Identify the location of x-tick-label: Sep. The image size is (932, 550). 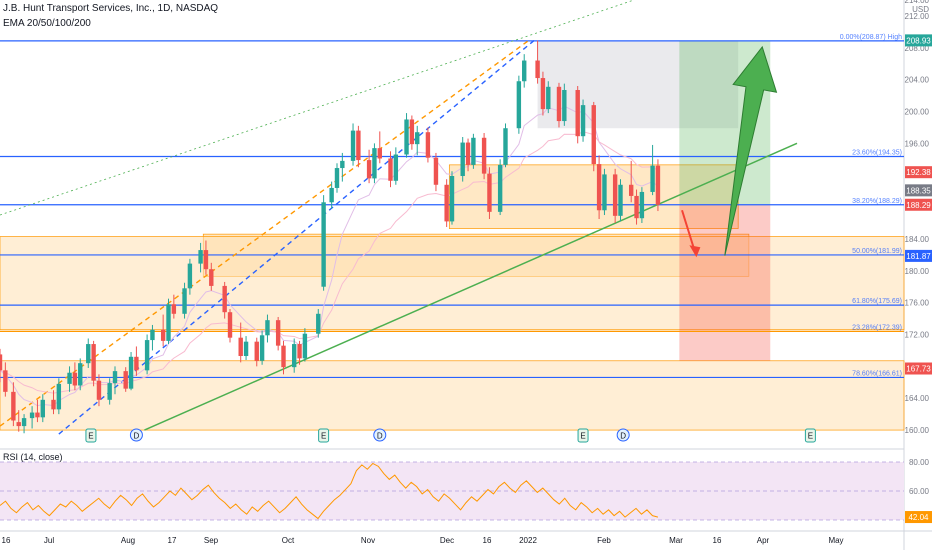
(211, 540).